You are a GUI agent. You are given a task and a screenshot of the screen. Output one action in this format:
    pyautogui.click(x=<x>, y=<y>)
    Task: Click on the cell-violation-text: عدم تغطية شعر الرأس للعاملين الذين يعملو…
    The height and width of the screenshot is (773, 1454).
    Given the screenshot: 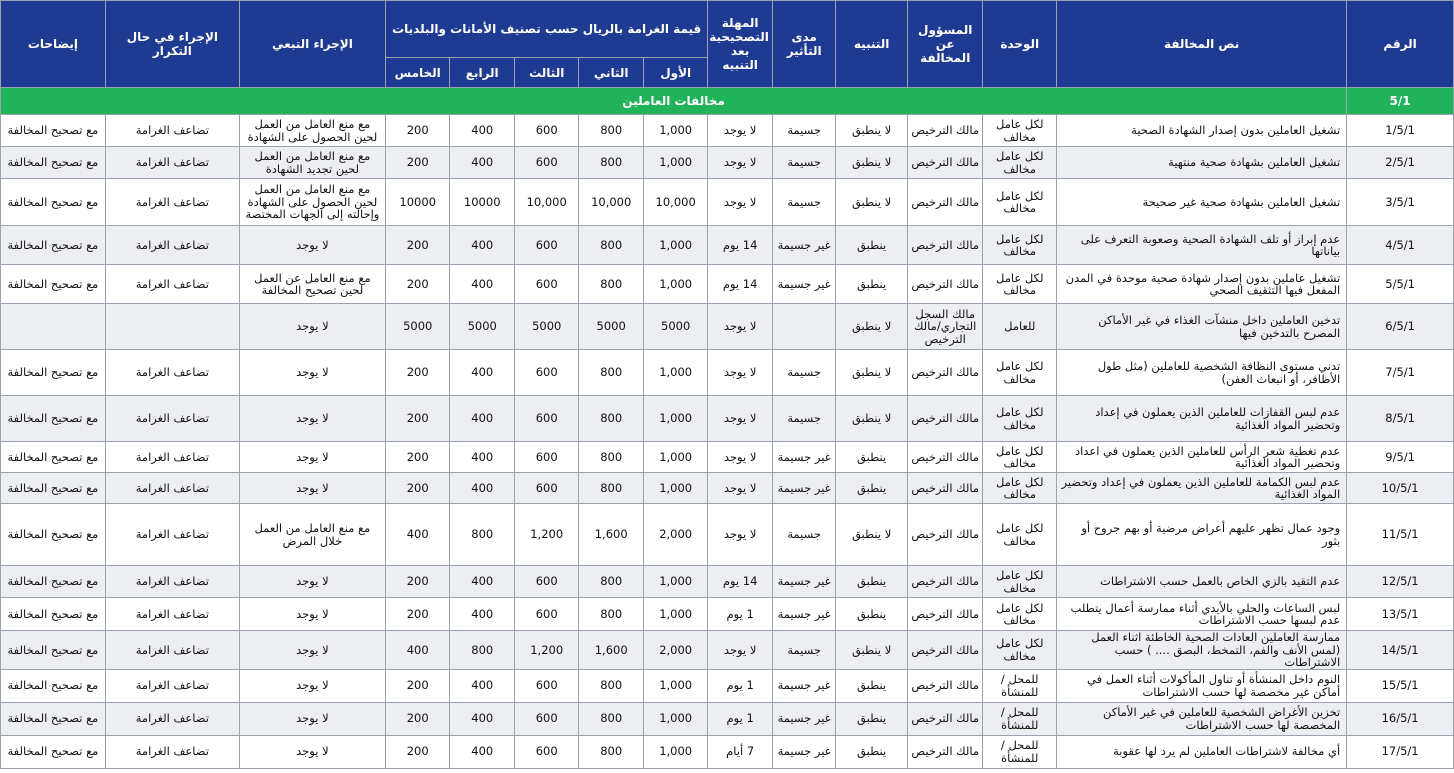 What is the action you would take?
    pyautogui.click(x=1202, y=457)
    